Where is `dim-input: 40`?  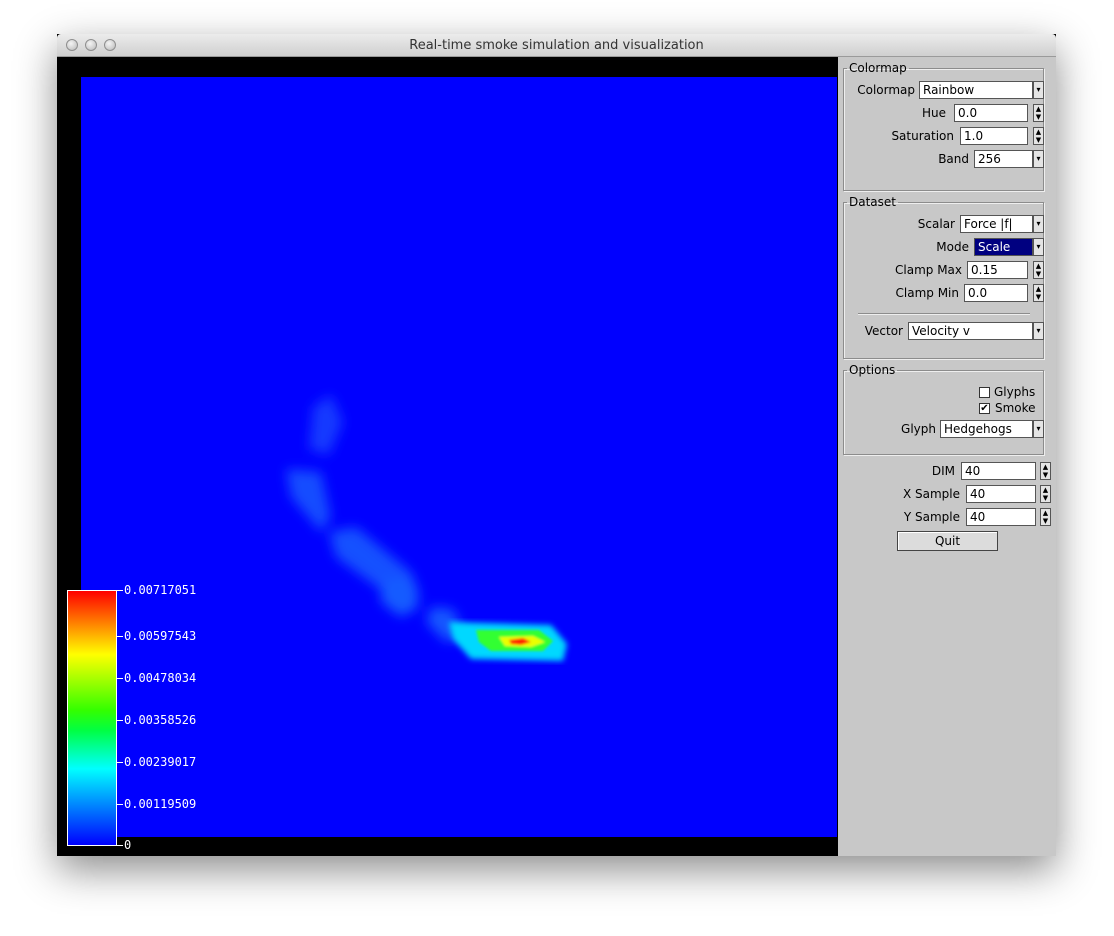
dim-input: 40 is located at coordinates (998, 471).